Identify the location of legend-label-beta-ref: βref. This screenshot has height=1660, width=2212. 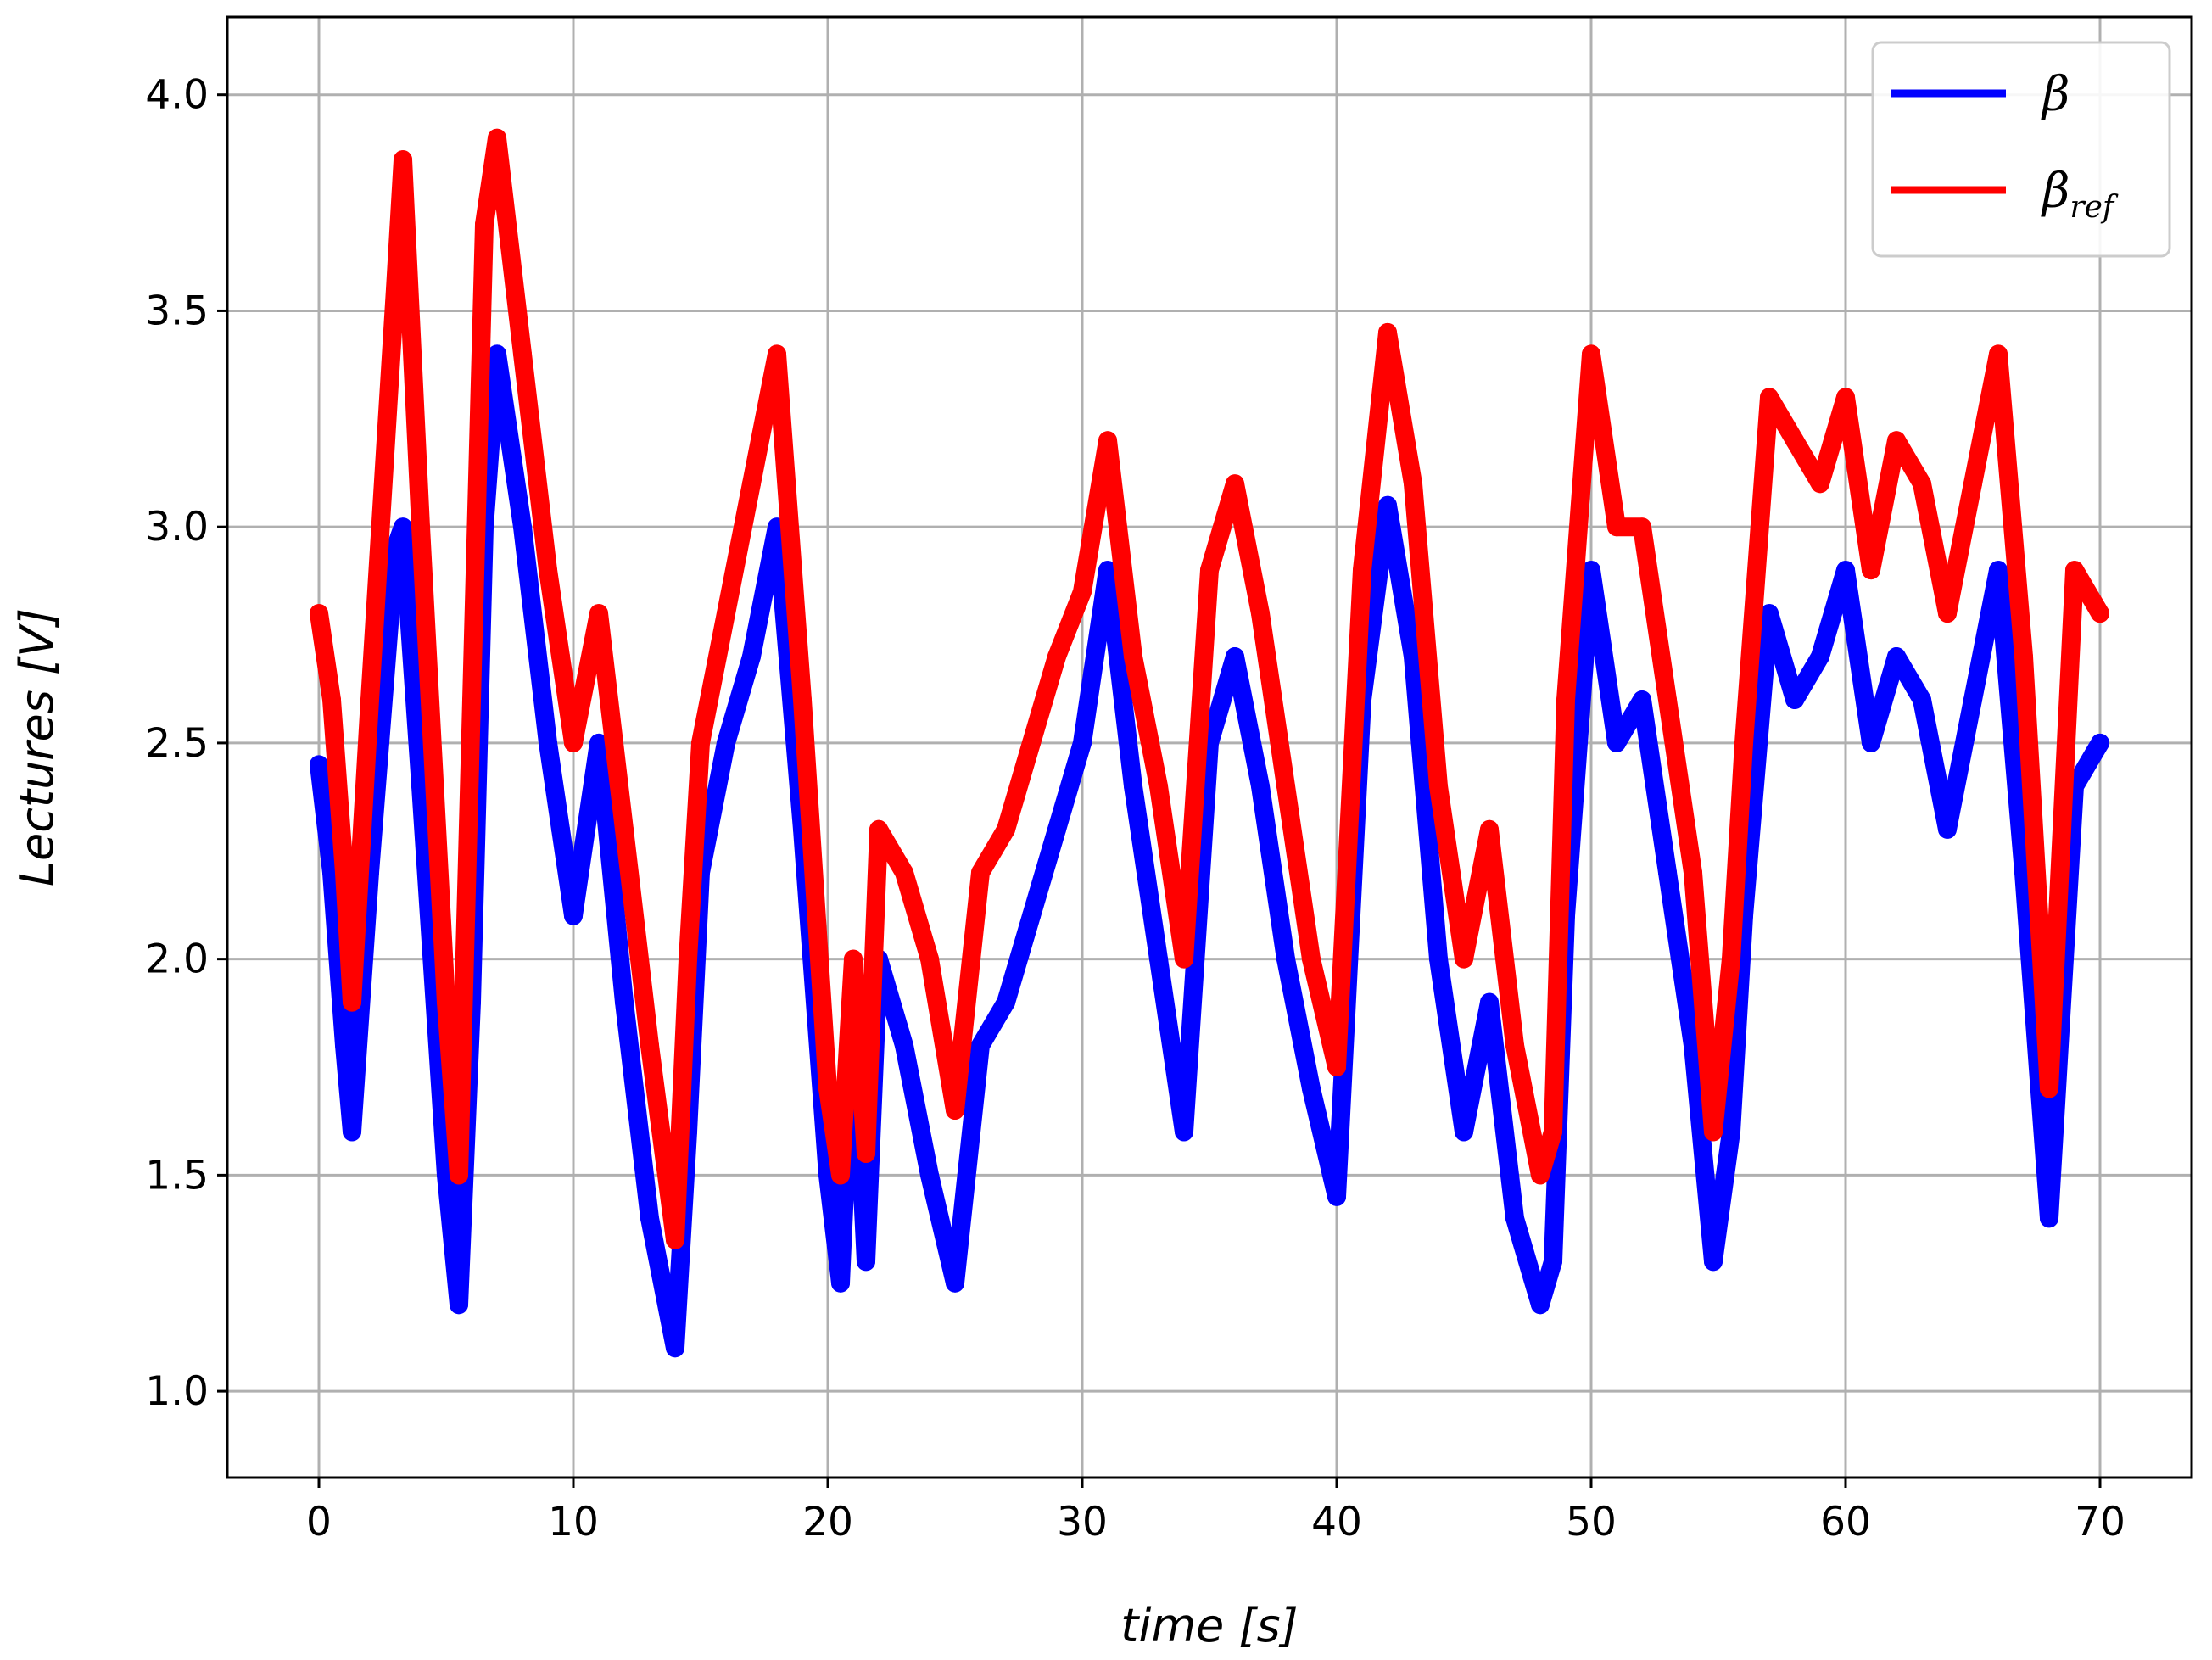
(2080, 194).